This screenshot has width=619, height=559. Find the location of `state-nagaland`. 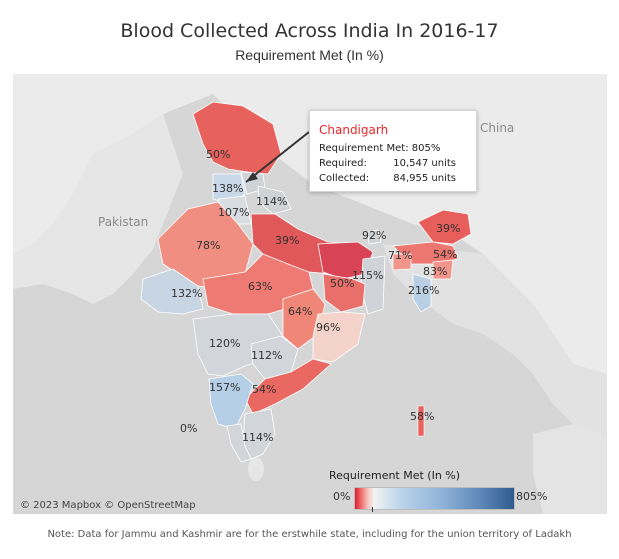

state-nagaland is located at coordinates (443, 269).